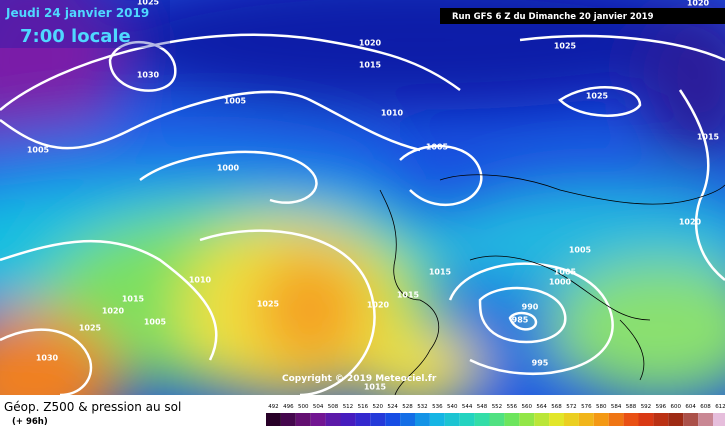 Image resolution: width=725 pixels, height=430 pixels. What do you see at coordinates (407, 407) in the screenshot?
I see `scale-label: 528` at bounding box center [407, 407].